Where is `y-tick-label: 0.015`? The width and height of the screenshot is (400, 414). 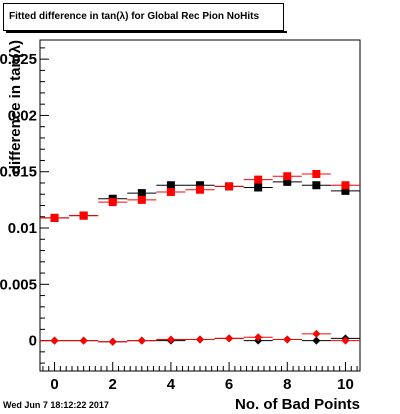
y-tick-label: 0.015 is located at coordinates (18, 172).